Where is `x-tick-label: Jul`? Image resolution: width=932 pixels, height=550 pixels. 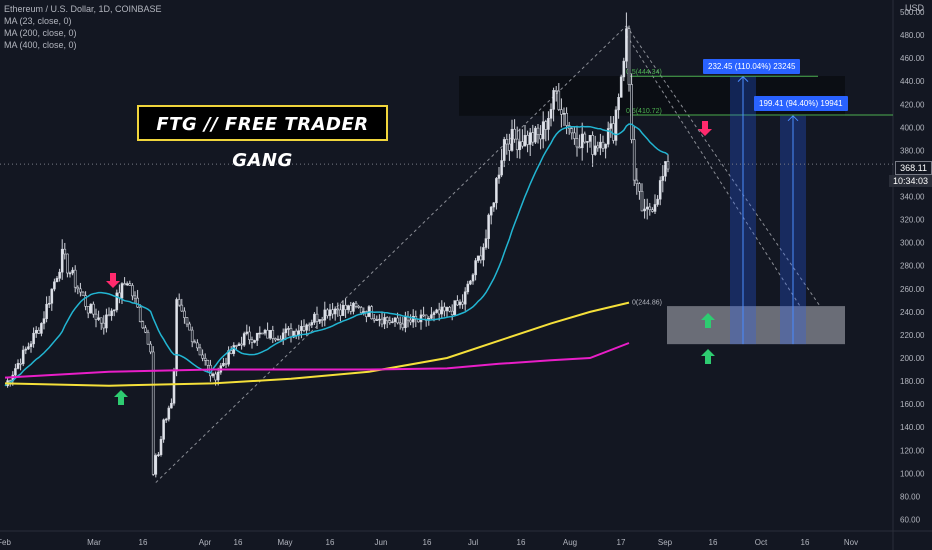
x-tick-label: Jul is located at coordinates (473, 542).